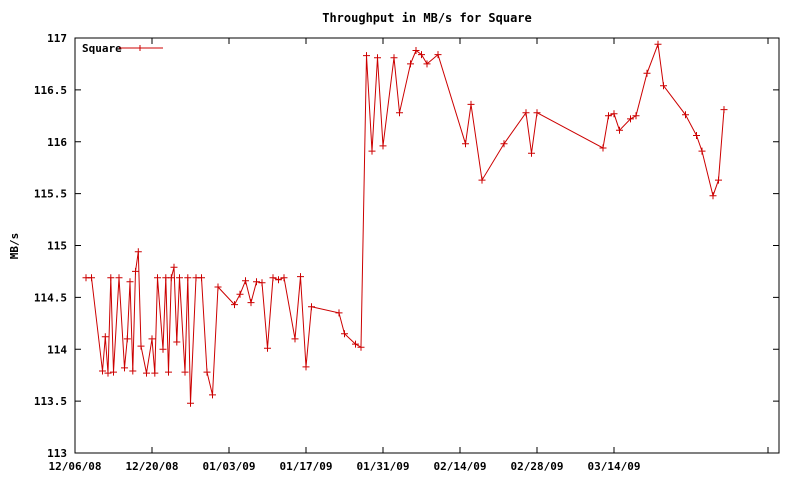  What do you see at coordinates (57, 453) in the screenshot?
I see `y-tick-label: 113` at bounding box center [57, 453].